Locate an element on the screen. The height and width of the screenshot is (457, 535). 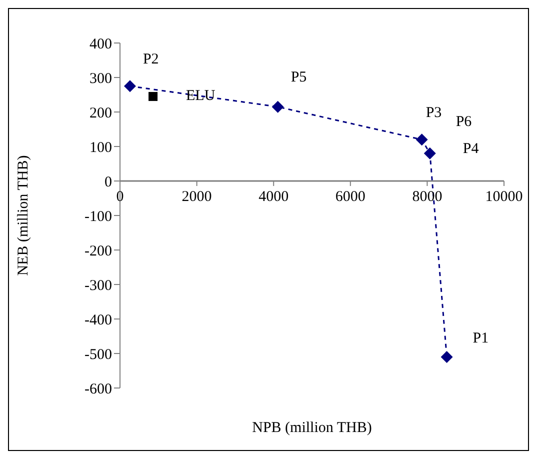
y-tick-label: -200 is located at coordinates (98, 251).